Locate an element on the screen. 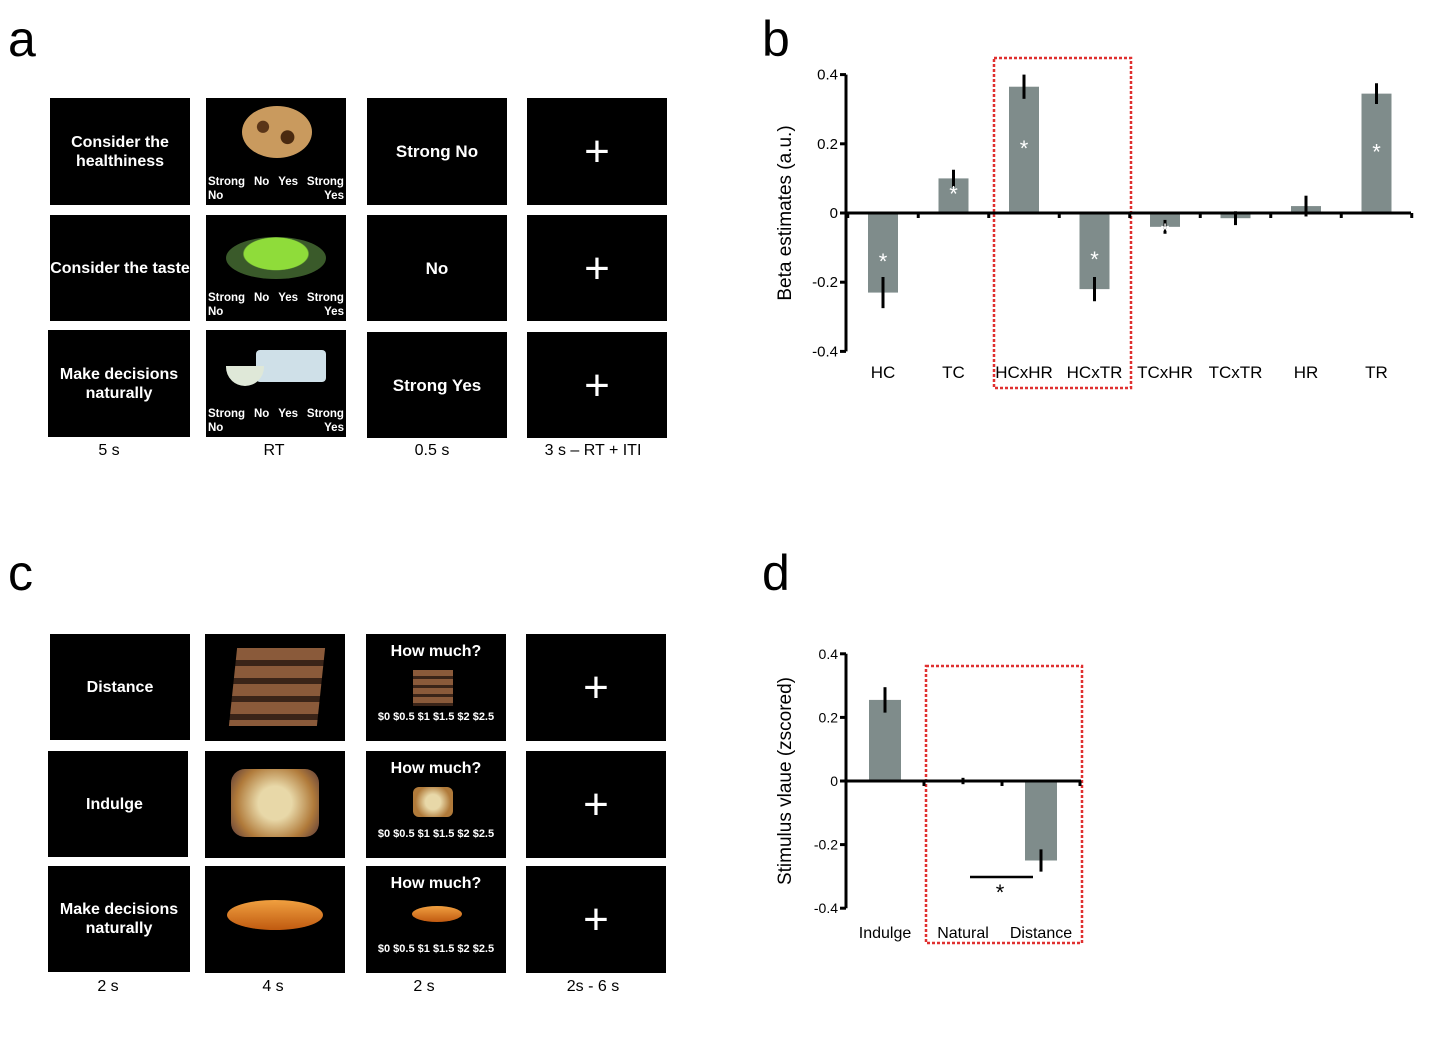 The height and width of the screenshot is (1038, 1440). x-tick-label: TC is located at coordinates (953, 372).